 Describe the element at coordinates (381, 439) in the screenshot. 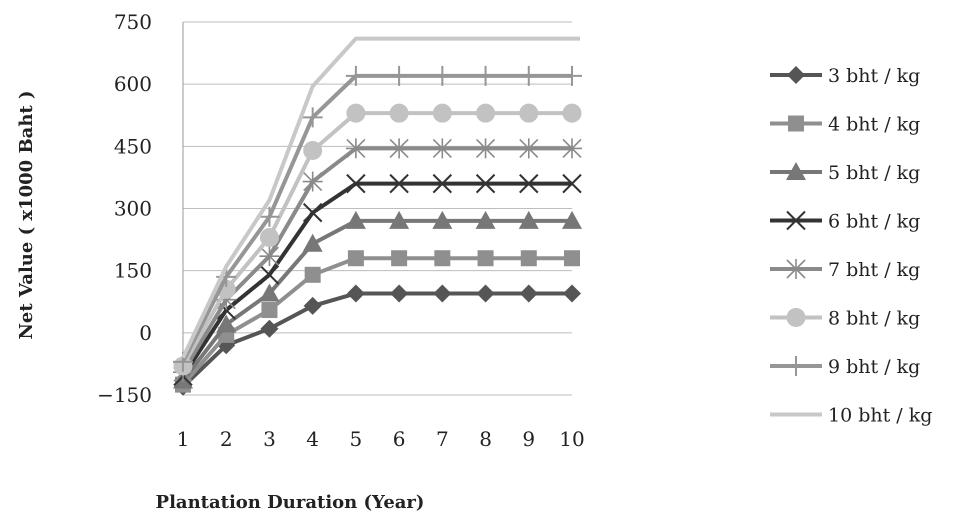

I see `x-tick-labels: 1 2 3 4 5 6 7 8 9 10` at that location.